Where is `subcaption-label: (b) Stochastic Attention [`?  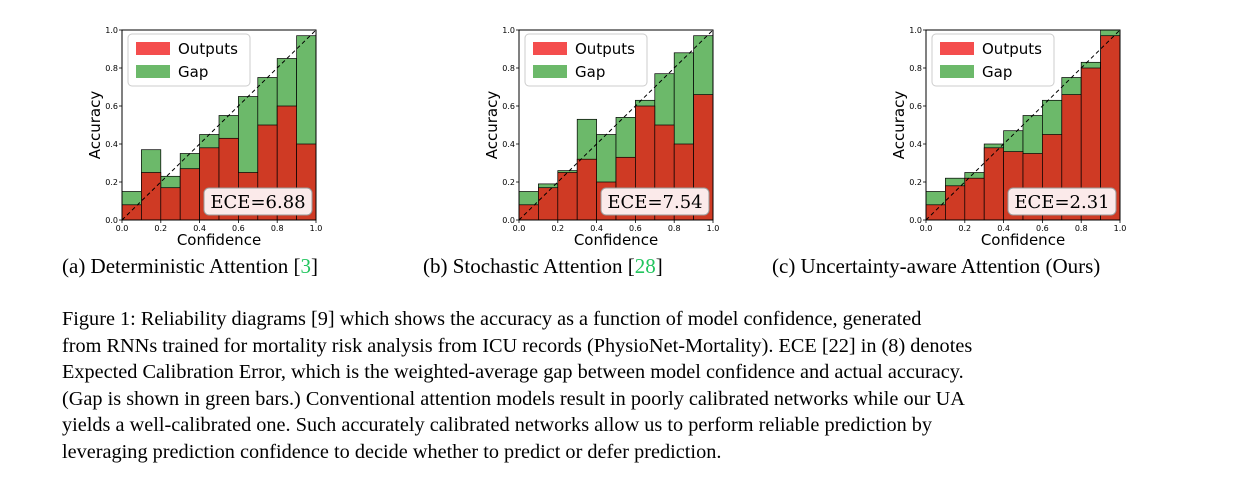
subcaption-label: (b) Stochastic Attention [ is located at coordinates (529, 266).